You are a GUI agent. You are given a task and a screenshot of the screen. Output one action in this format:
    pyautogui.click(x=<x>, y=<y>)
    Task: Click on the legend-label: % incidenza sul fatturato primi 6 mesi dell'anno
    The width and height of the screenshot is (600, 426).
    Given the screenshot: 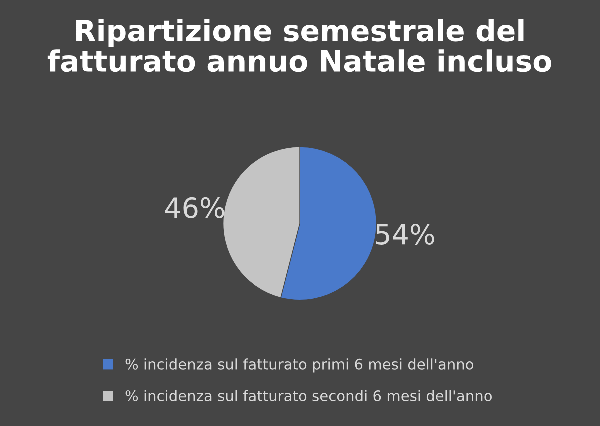 What is the action you would take?
    pyautogui.click(x=300, y=365)
    